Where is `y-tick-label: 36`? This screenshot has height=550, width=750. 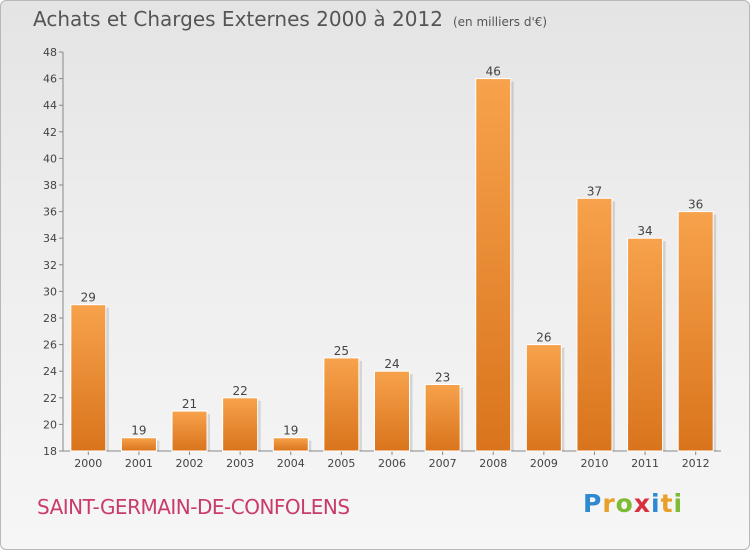
y-tick-label: 36 is located at coordinates (50, 212).